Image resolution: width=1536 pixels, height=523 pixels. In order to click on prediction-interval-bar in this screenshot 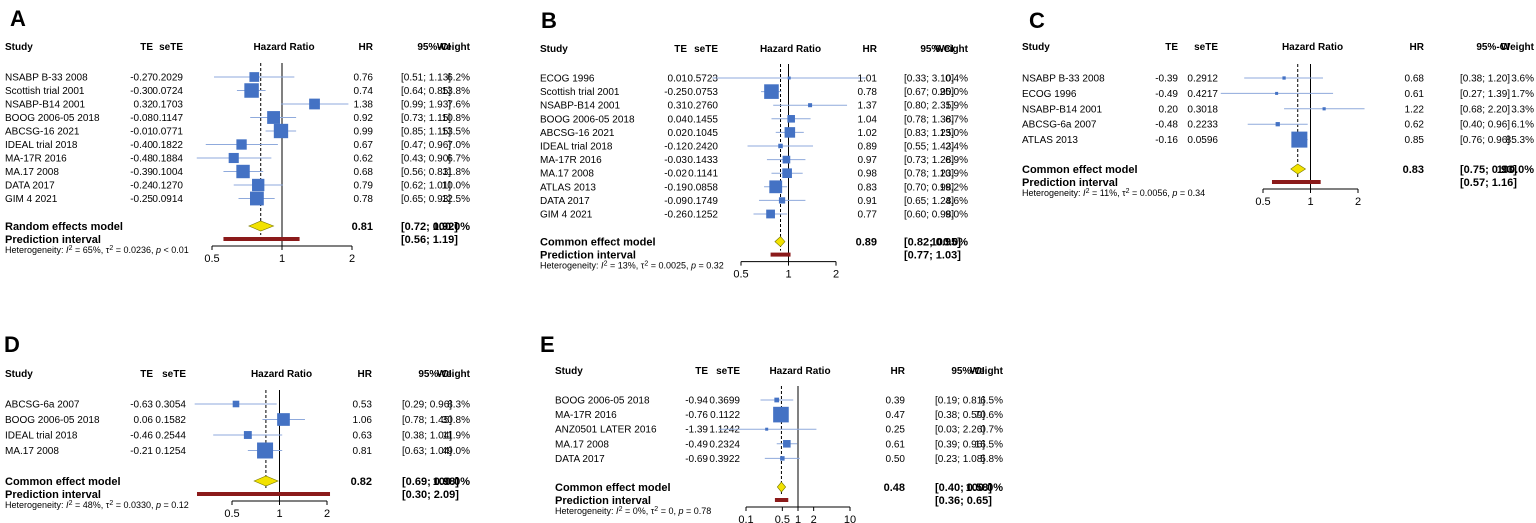, I will do `click(781, 500)`.